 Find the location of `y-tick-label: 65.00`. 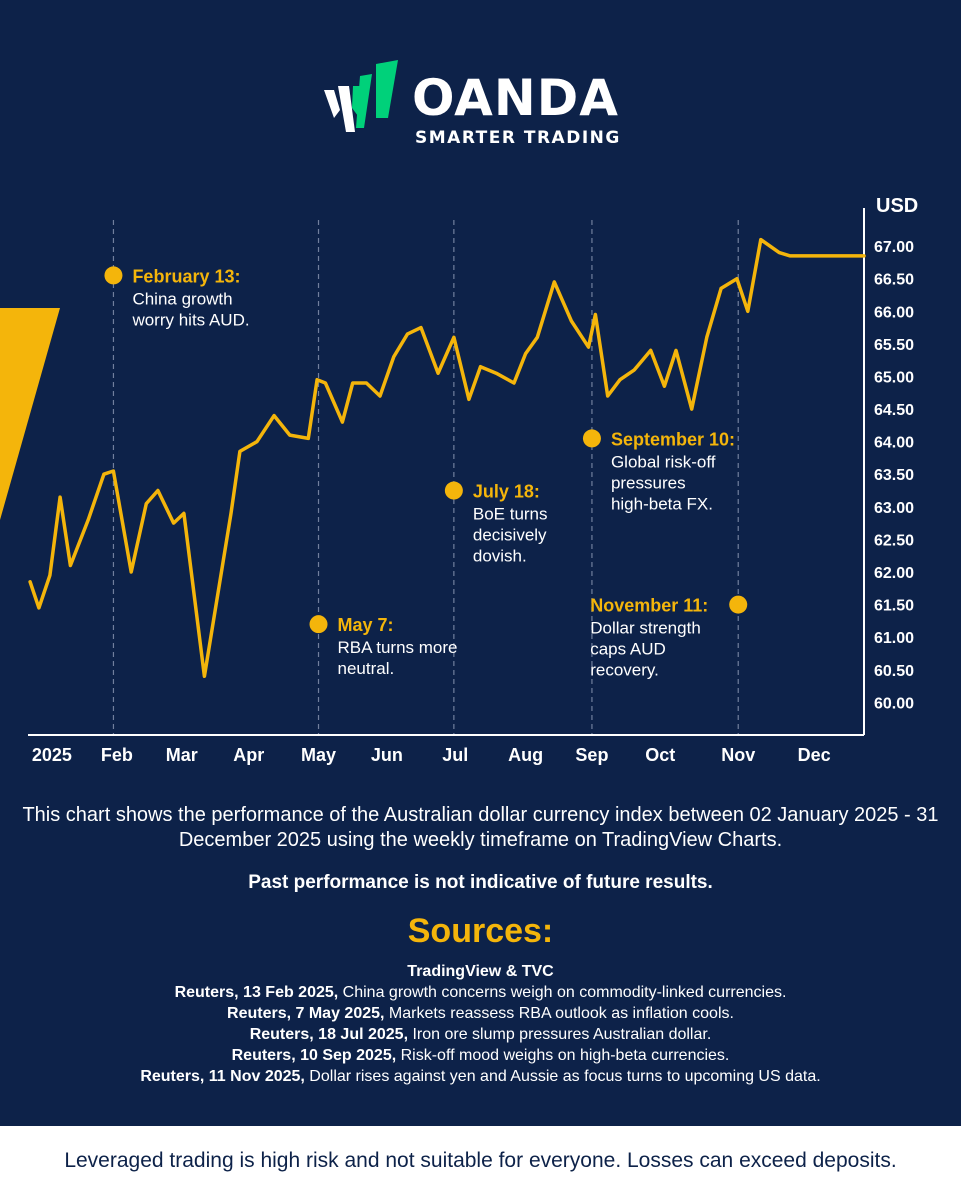

y-tick-label: 65.00 is located at coordinates (894, 377).